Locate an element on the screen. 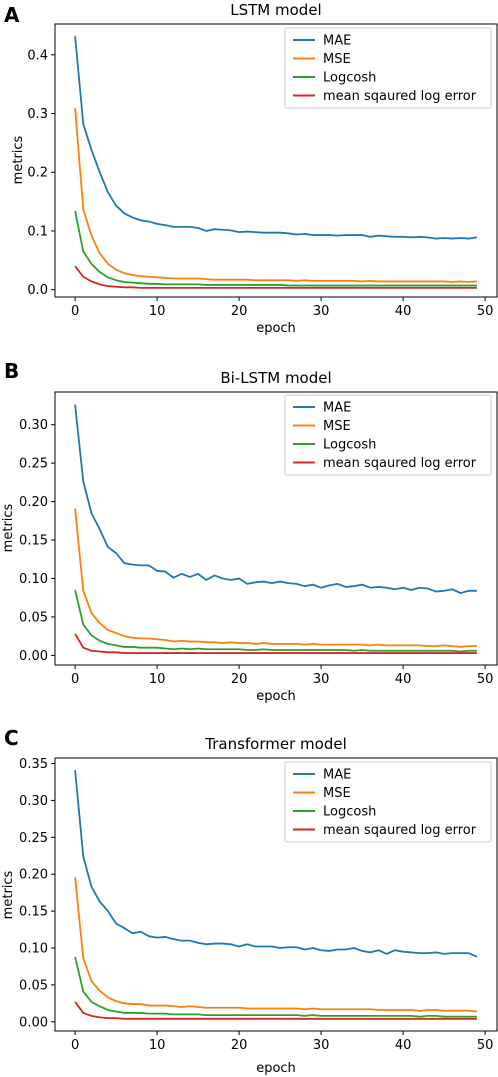 This screenshot has height=1077, width=498. chart-title: Transformer model is located at coordinates (275, 744).